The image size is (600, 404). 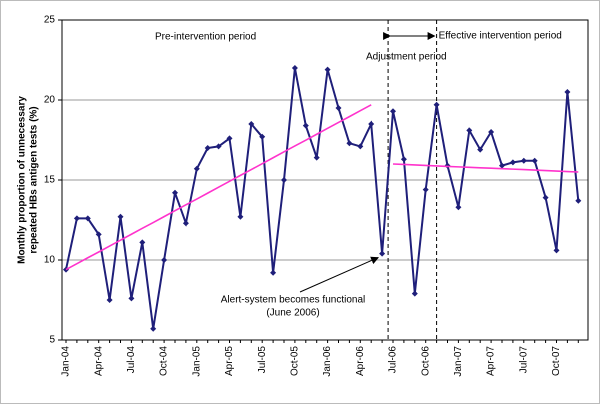 I want to click on annotation: Alert-system becomes functional, so click(x=293, y=300).